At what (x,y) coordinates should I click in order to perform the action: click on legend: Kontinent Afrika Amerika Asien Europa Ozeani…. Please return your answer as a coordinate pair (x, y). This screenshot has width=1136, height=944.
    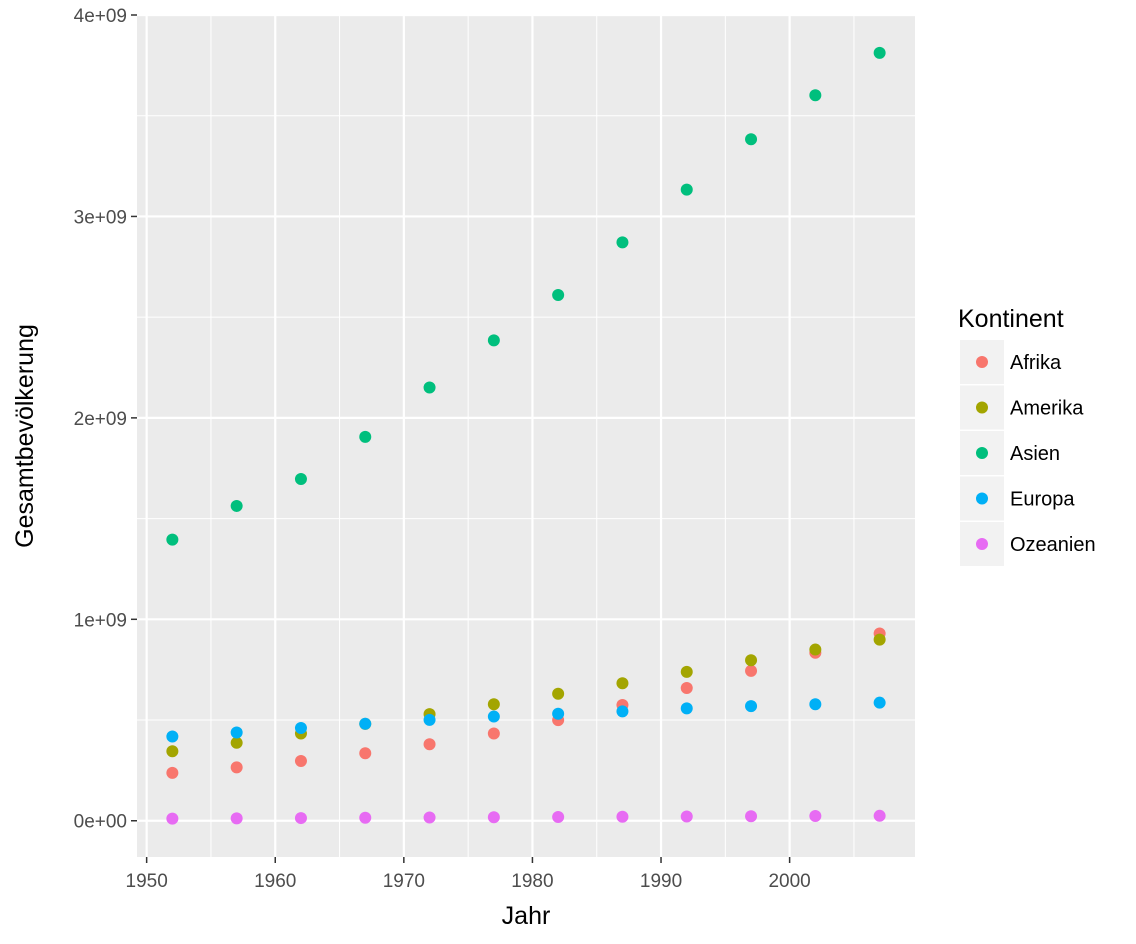
    Looking at the image, I should click on (1027, 435).